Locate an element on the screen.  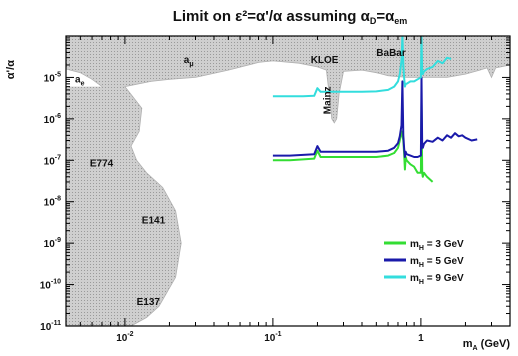
y-tick-label: 10⁻⁷ is located at coordinates (52, 160).